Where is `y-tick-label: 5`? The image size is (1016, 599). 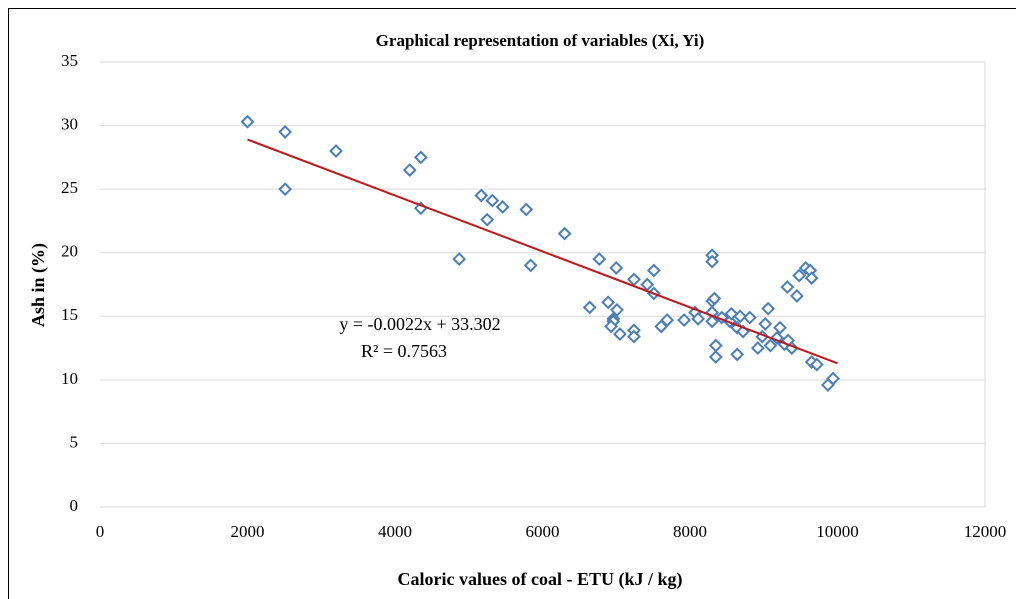
y-tick-label: 5 is located at coordinates (74, 441).